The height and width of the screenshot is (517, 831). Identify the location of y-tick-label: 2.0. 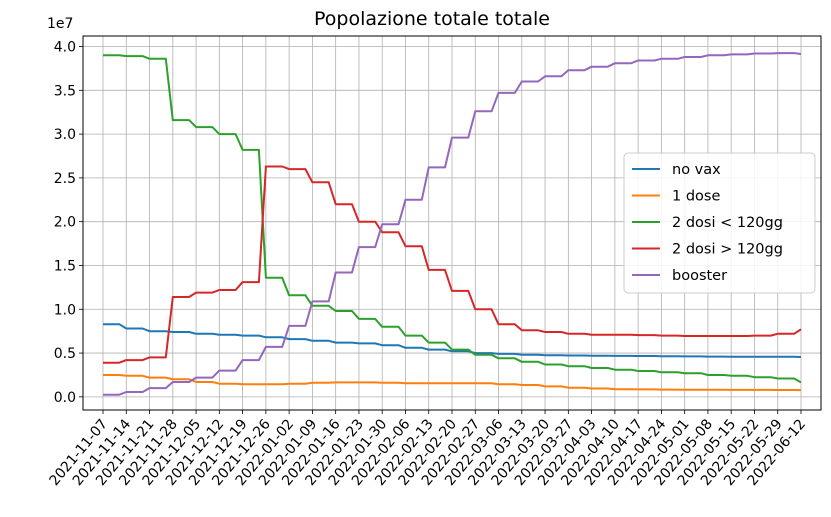
(65, 223).